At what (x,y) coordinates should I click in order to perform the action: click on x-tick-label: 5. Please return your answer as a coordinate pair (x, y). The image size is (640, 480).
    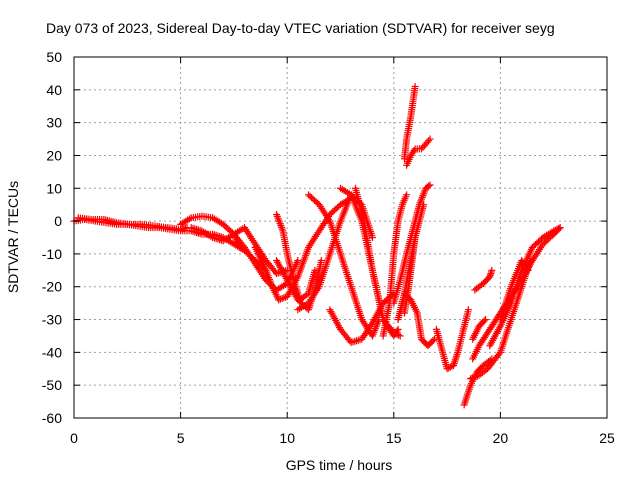
    Looking at the image, I should click on (181, 438).